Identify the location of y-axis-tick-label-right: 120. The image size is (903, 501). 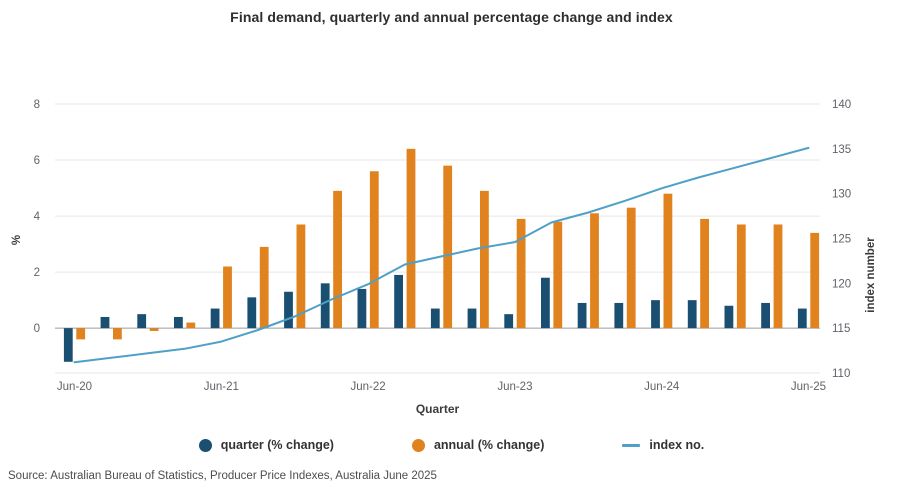
(841, 284).